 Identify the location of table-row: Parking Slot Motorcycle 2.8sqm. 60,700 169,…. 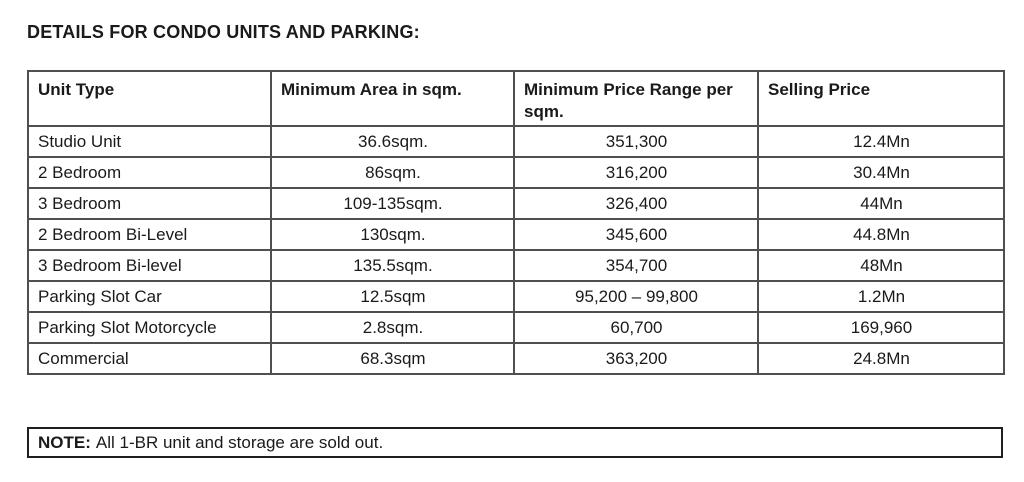
(516, 327).